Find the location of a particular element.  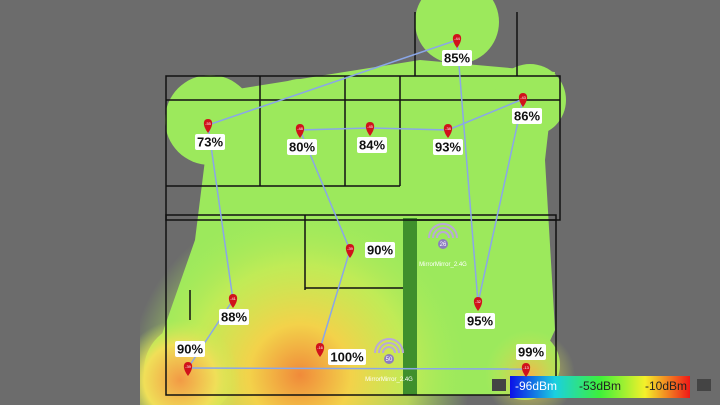

ap-channel: 26 is located at coordinates (443, 245).